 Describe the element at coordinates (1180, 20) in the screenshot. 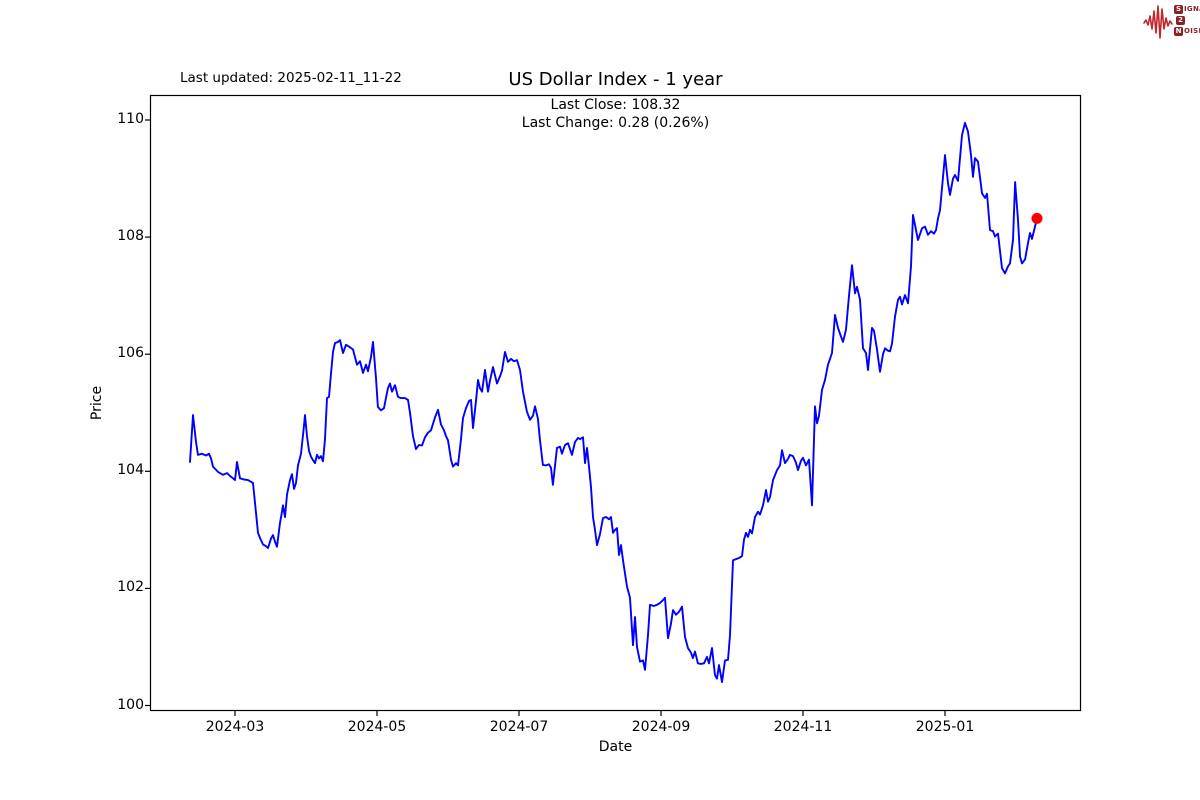

I see `logo-letter-box-2: 2` at that location.